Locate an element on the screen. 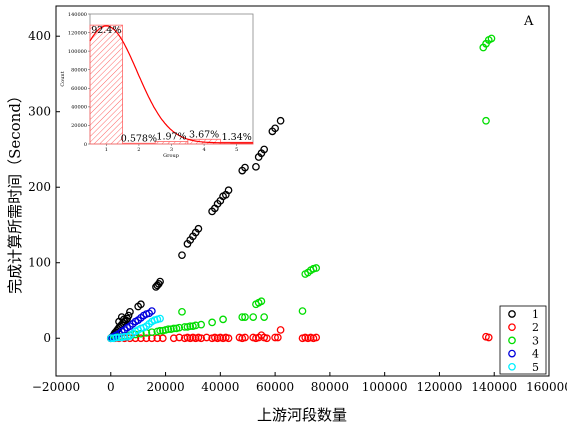 Image resolution: width=567 pixels, height=428 pixels. legend-box is located at coordinates (523, 340).